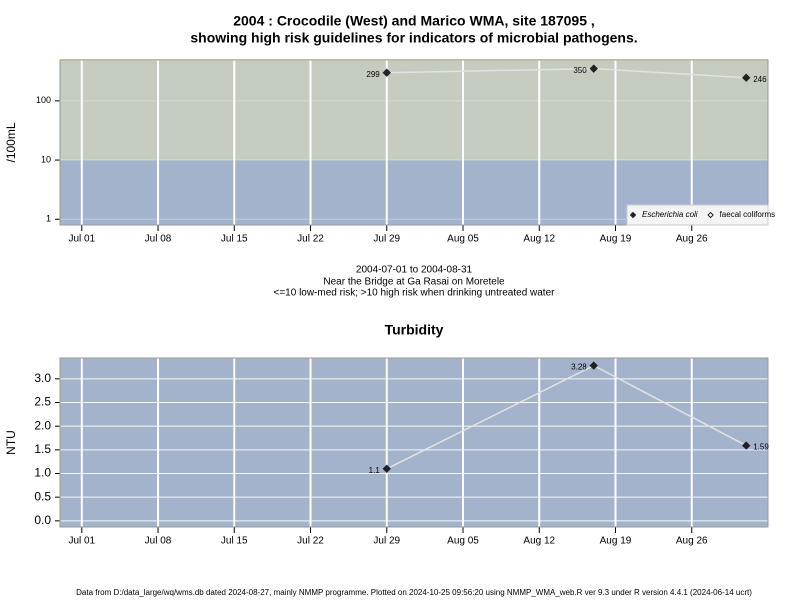 The height and width of the screenshot is (600, 800). What do you see at coordinates (670, 214) in the screenshot?
I see `legend-label: Escherichia coli` at bounding box center [670, 214].